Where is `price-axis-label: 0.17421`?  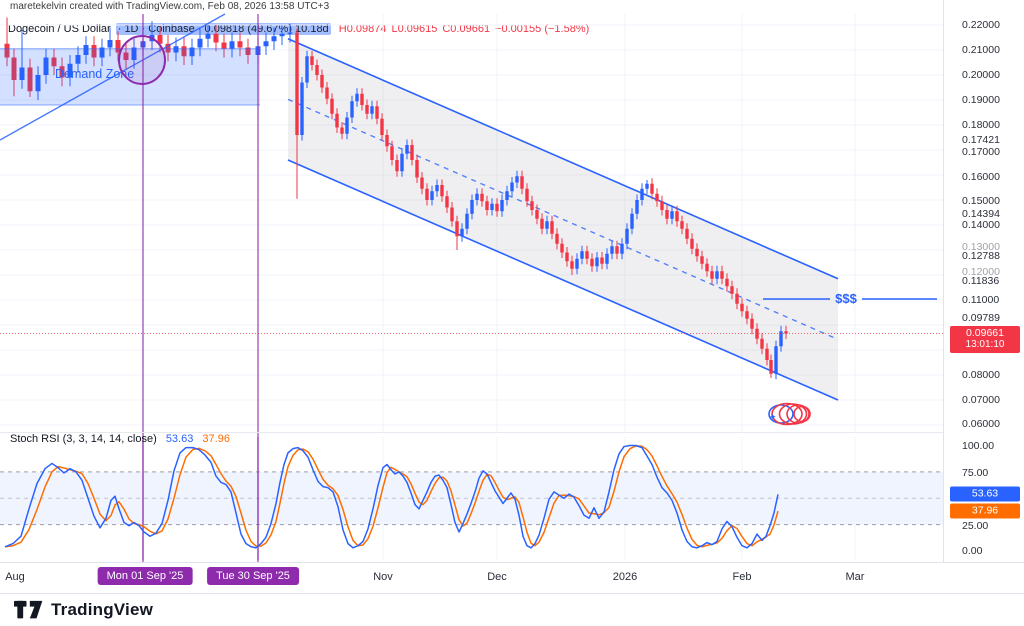
price-axis-label: 0.17421 is located at coordinates (981, 140).